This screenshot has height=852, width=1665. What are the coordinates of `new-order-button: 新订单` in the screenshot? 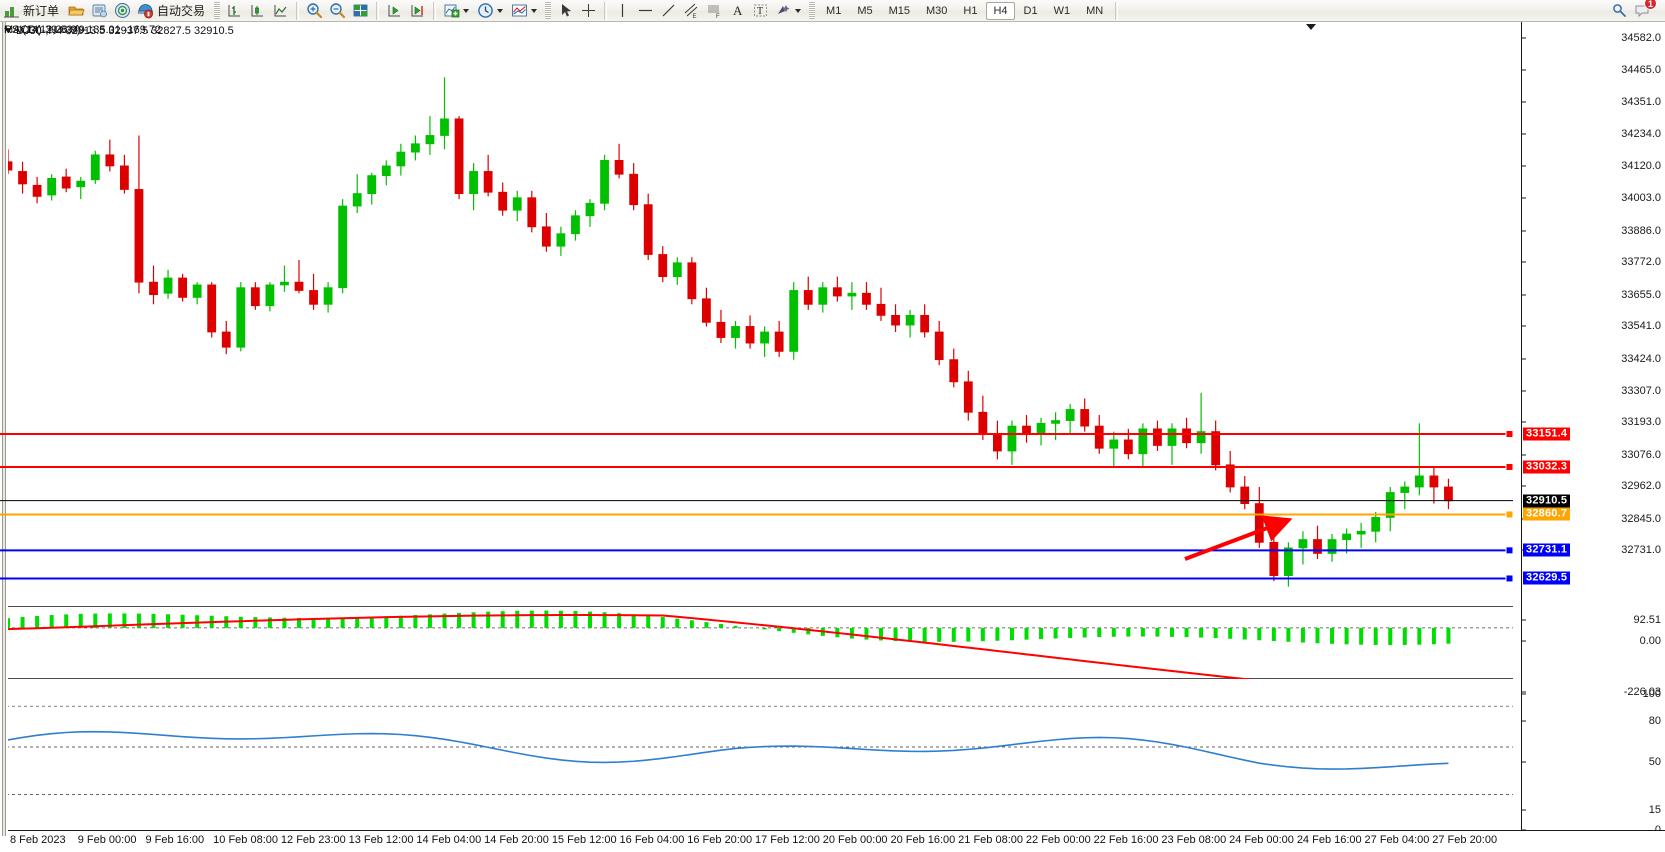 It's located at (32, 11).